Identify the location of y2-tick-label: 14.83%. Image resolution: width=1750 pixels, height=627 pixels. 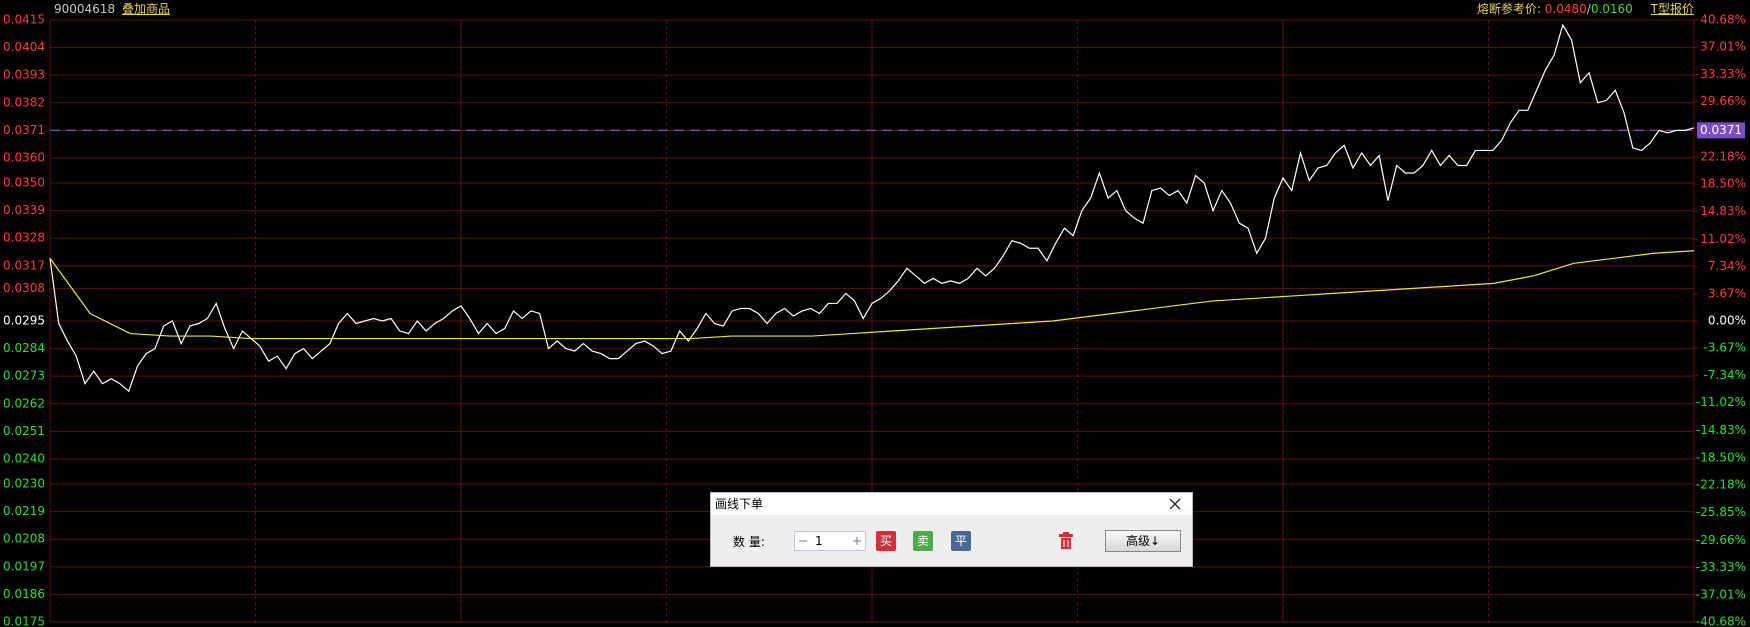
(1723, 211).